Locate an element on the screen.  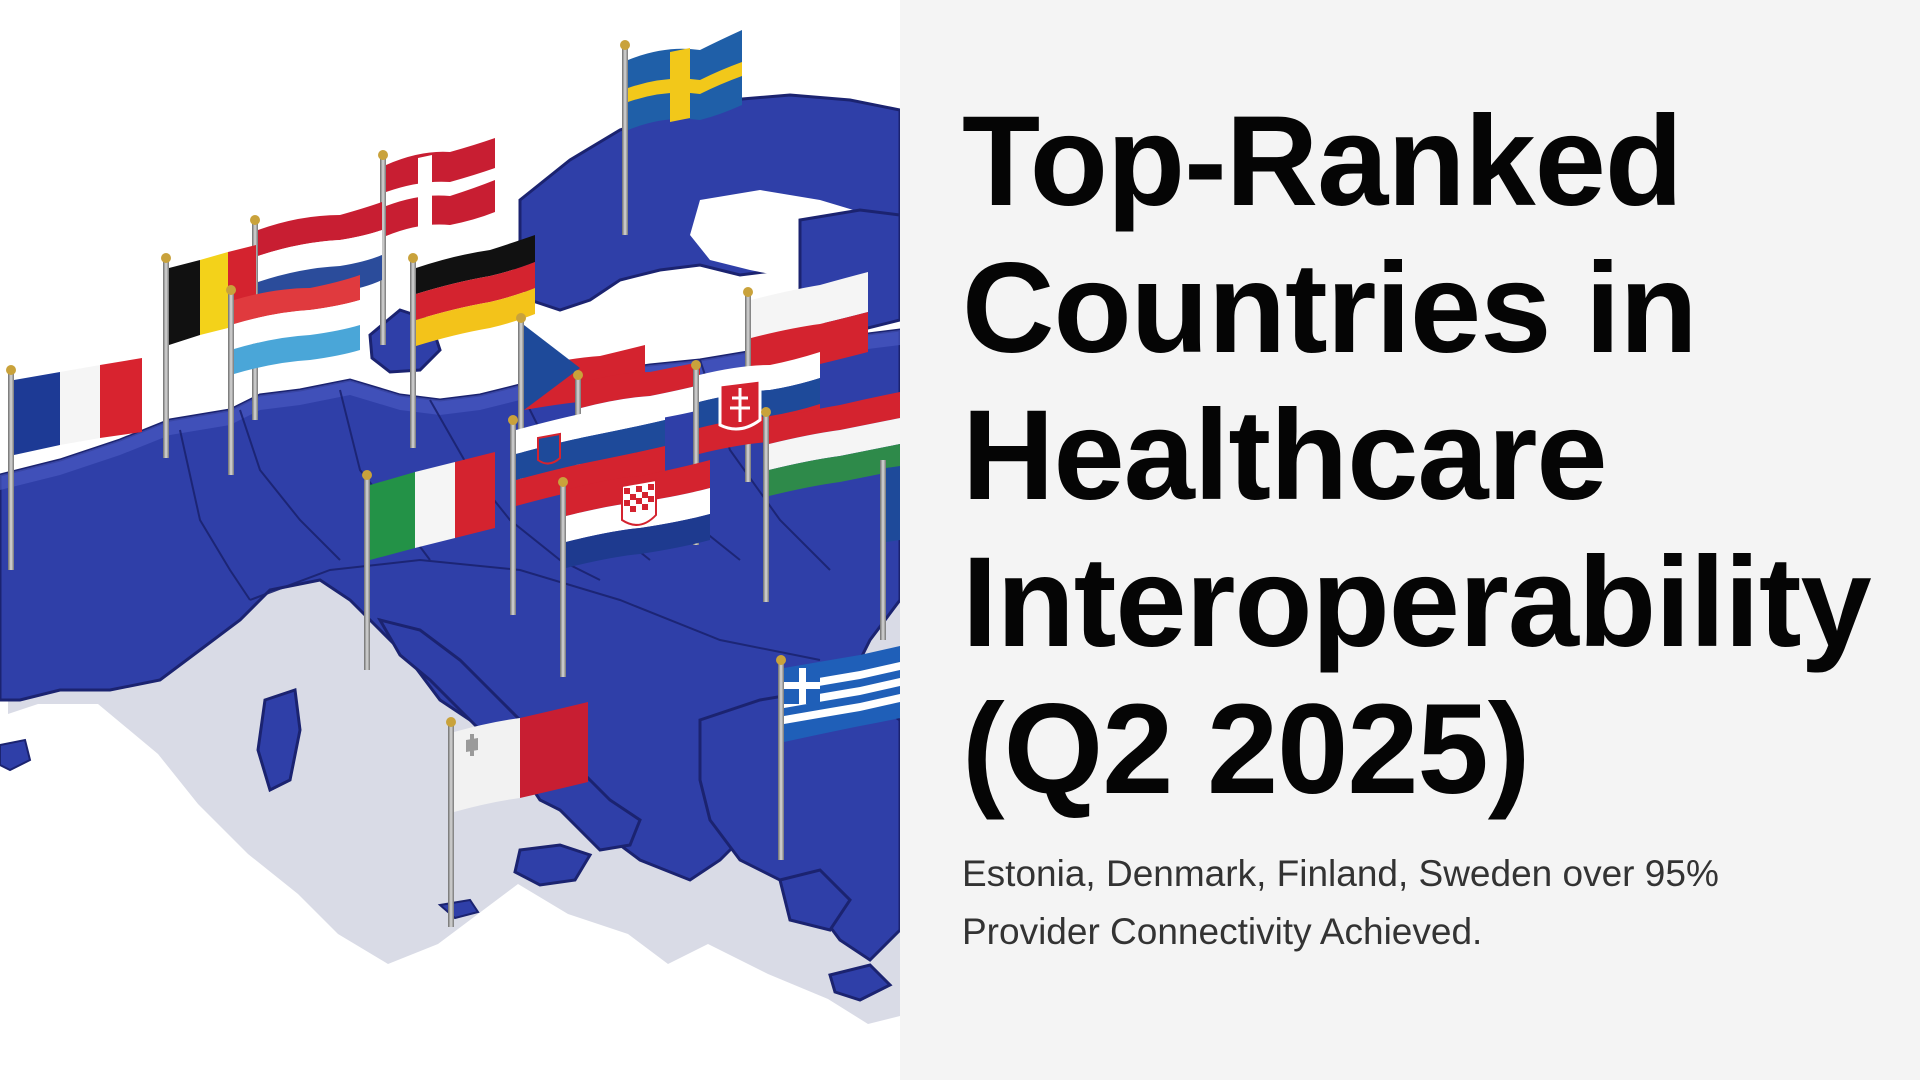
headline-line: Top-Ranked is located at coordinates (1322, 161).